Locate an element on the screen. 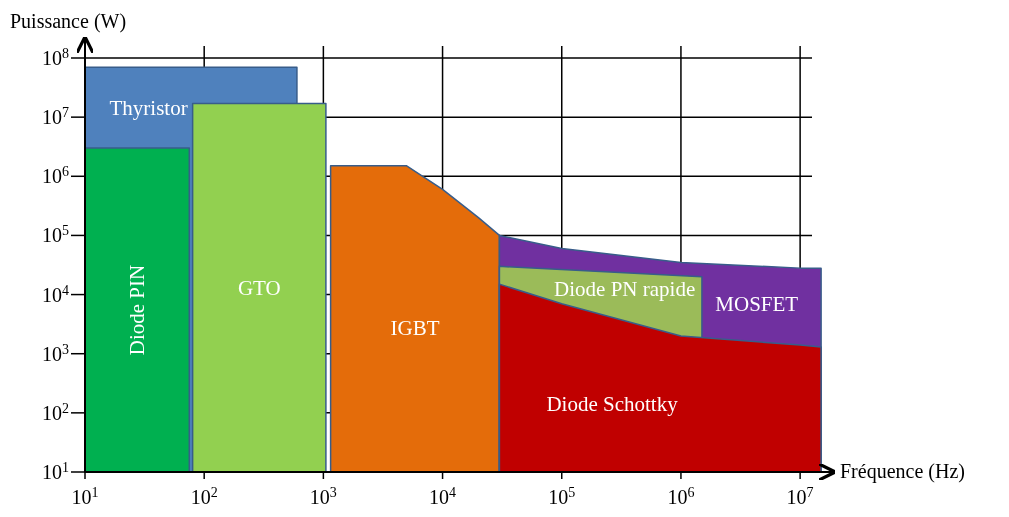 The image size is (1009, 517). series-label: Thyristor is located at coordinates (148, 107).